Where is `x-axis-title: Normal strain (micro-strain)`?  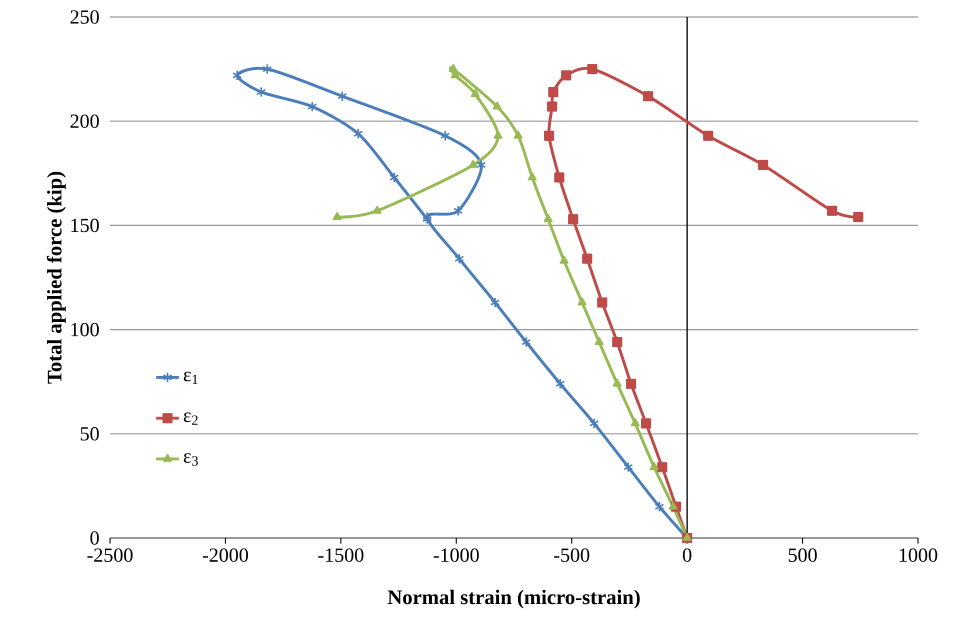 x-axis-title: Normal strain (micro-strain) is located at coordinates (514, 599).